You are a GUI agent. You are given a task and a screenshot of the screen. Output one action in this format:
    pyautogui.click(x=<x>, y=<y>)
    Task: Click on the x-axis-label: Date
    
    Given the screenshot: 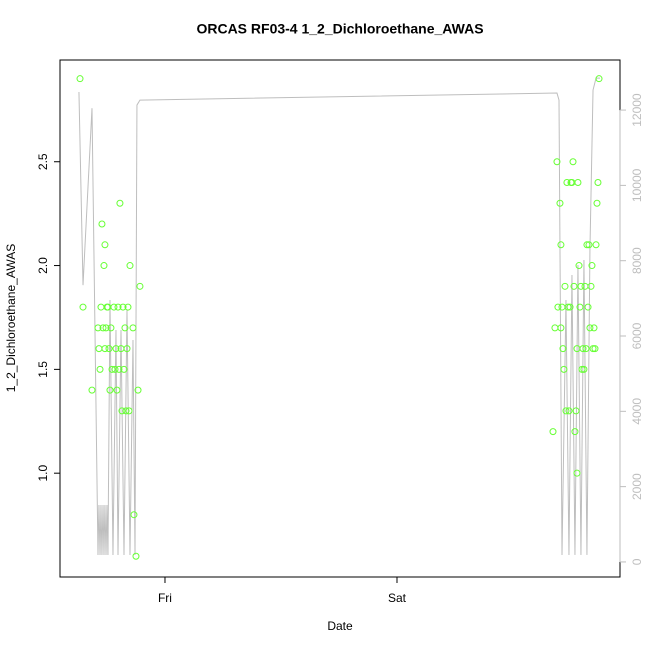 What is the action you would take?
    pyautogui.click(x=340, y=626)
    